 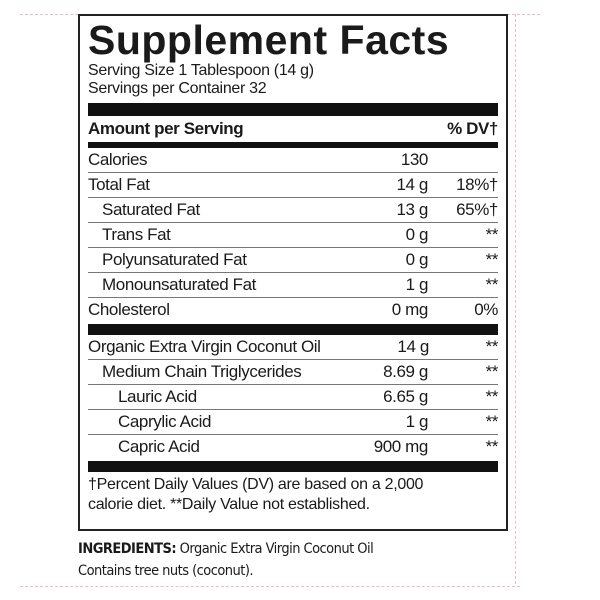 What do you see at coordinates (166, 571) in the screenshot?
I see `allergen-statement: Contains tree nuts (coconut).` at bounding box center [166, 571].